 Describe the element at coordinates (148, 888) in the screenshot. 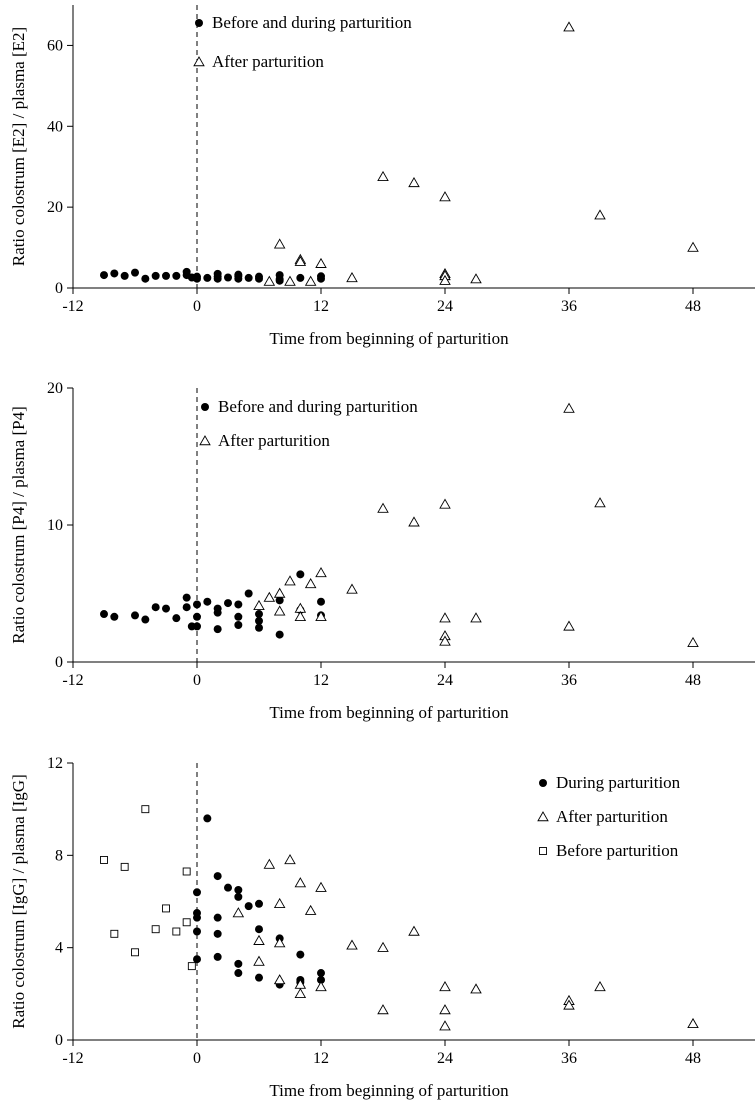

I see `series-open-square` at that location.